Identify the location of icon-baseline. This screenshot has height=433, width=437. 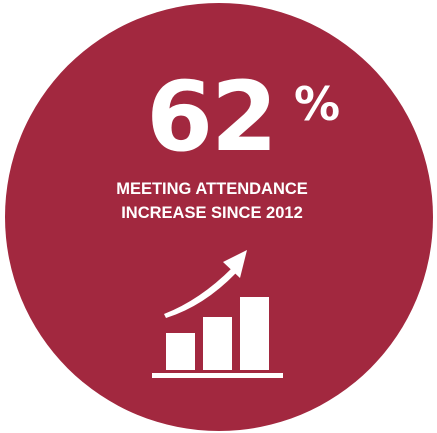
(217, 375).